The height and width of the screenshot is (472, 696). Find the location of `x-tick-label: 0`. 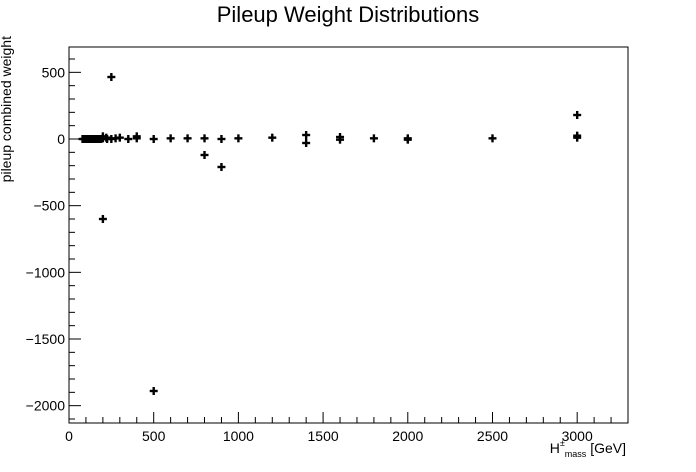

x-tick-label: 0 is located at coordinates (69, 436).